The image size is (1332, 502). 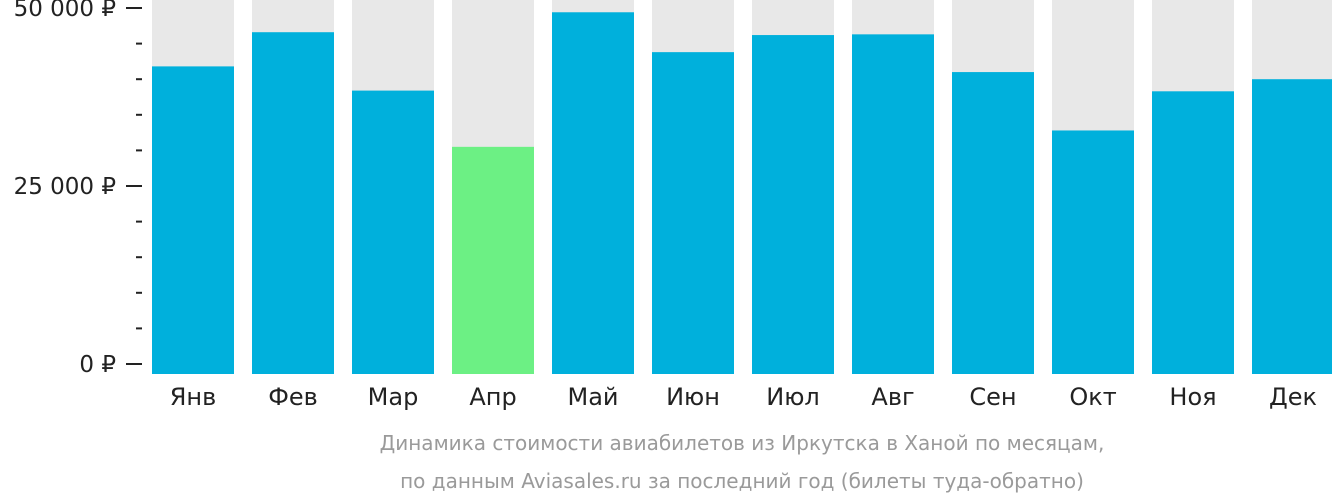 What do you see at coordinates (293, 397) in the screenshot?
I see `x-tick-label: Фев` at bounding box center [293, 397].